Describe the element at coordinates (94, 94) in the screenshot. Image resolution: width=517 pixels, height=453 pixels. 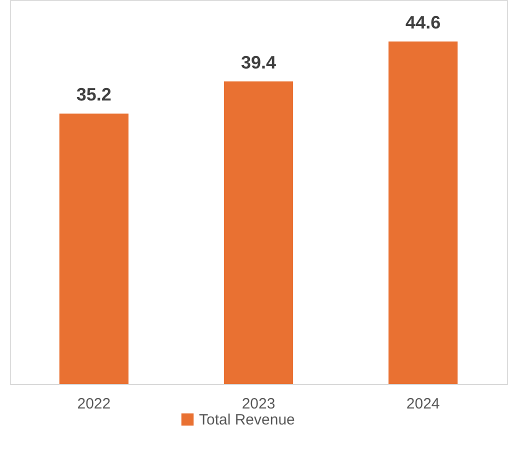
I see `data-label: 35.2` at that location.